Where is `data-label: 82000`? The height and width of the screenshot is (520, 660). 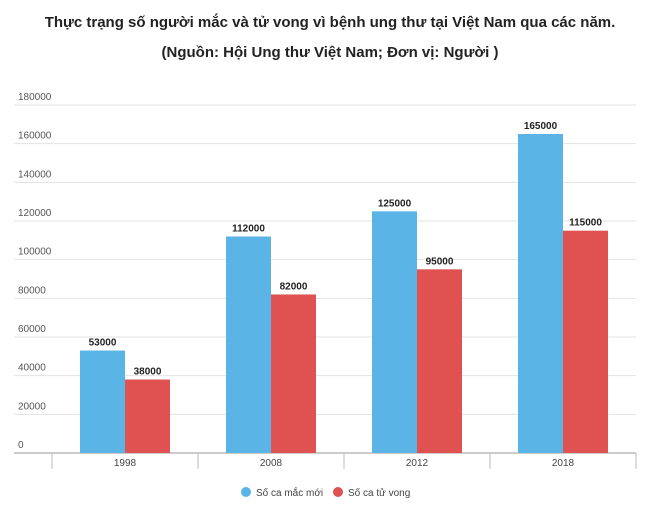
data-label: 82000 is located at coordinates (294, 286).